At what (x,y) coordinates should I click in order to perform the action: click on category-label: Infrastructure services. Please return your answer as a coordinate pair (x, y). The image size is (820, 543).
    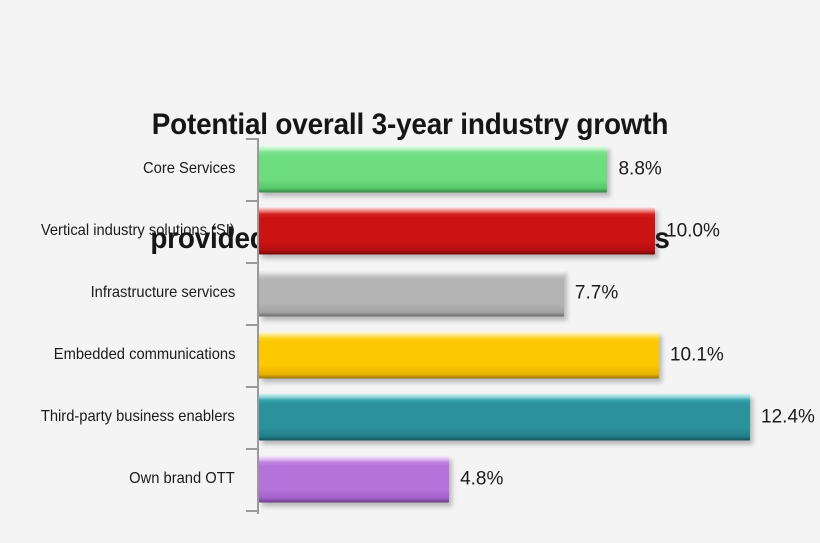
    Looking at the image, I should click on (162, 292).